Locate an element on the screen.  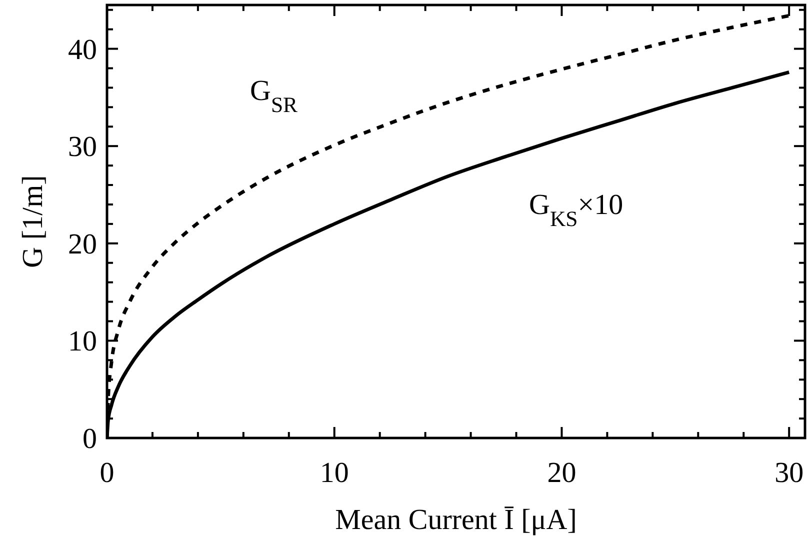
y-tick-label: 30 is located at coordinates (82, 147).